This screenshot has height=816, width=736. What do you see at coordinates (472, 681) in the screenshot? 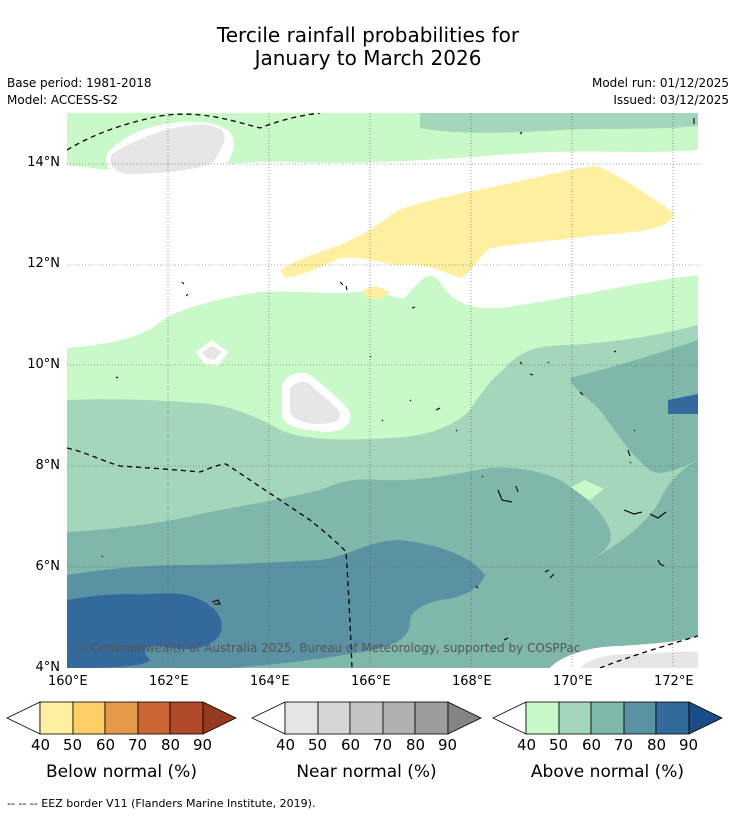
I see `lon-label-168e: 168°E` at bounding box center [472, 681].